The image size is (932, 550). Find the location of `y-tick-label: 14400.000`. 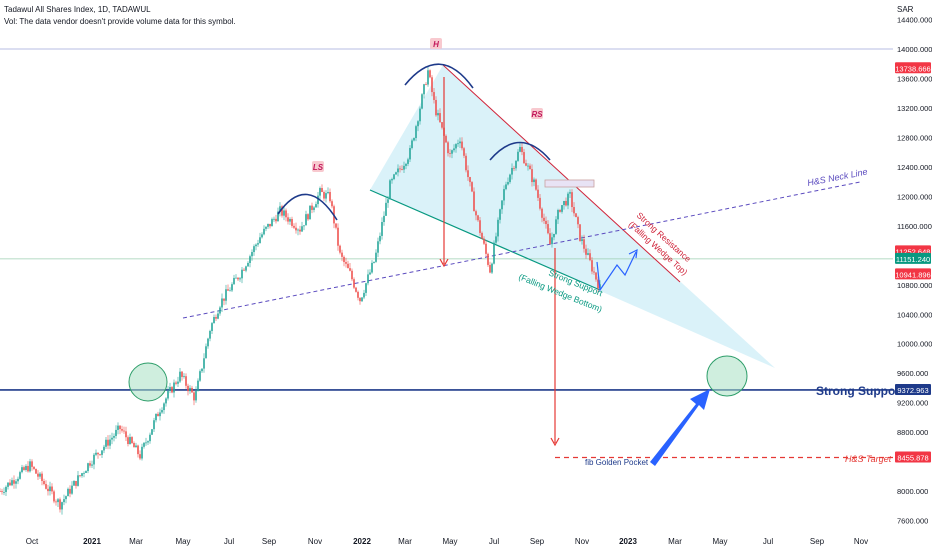

y-tick-label: 14400.000 is located at coordinates (914, 20).